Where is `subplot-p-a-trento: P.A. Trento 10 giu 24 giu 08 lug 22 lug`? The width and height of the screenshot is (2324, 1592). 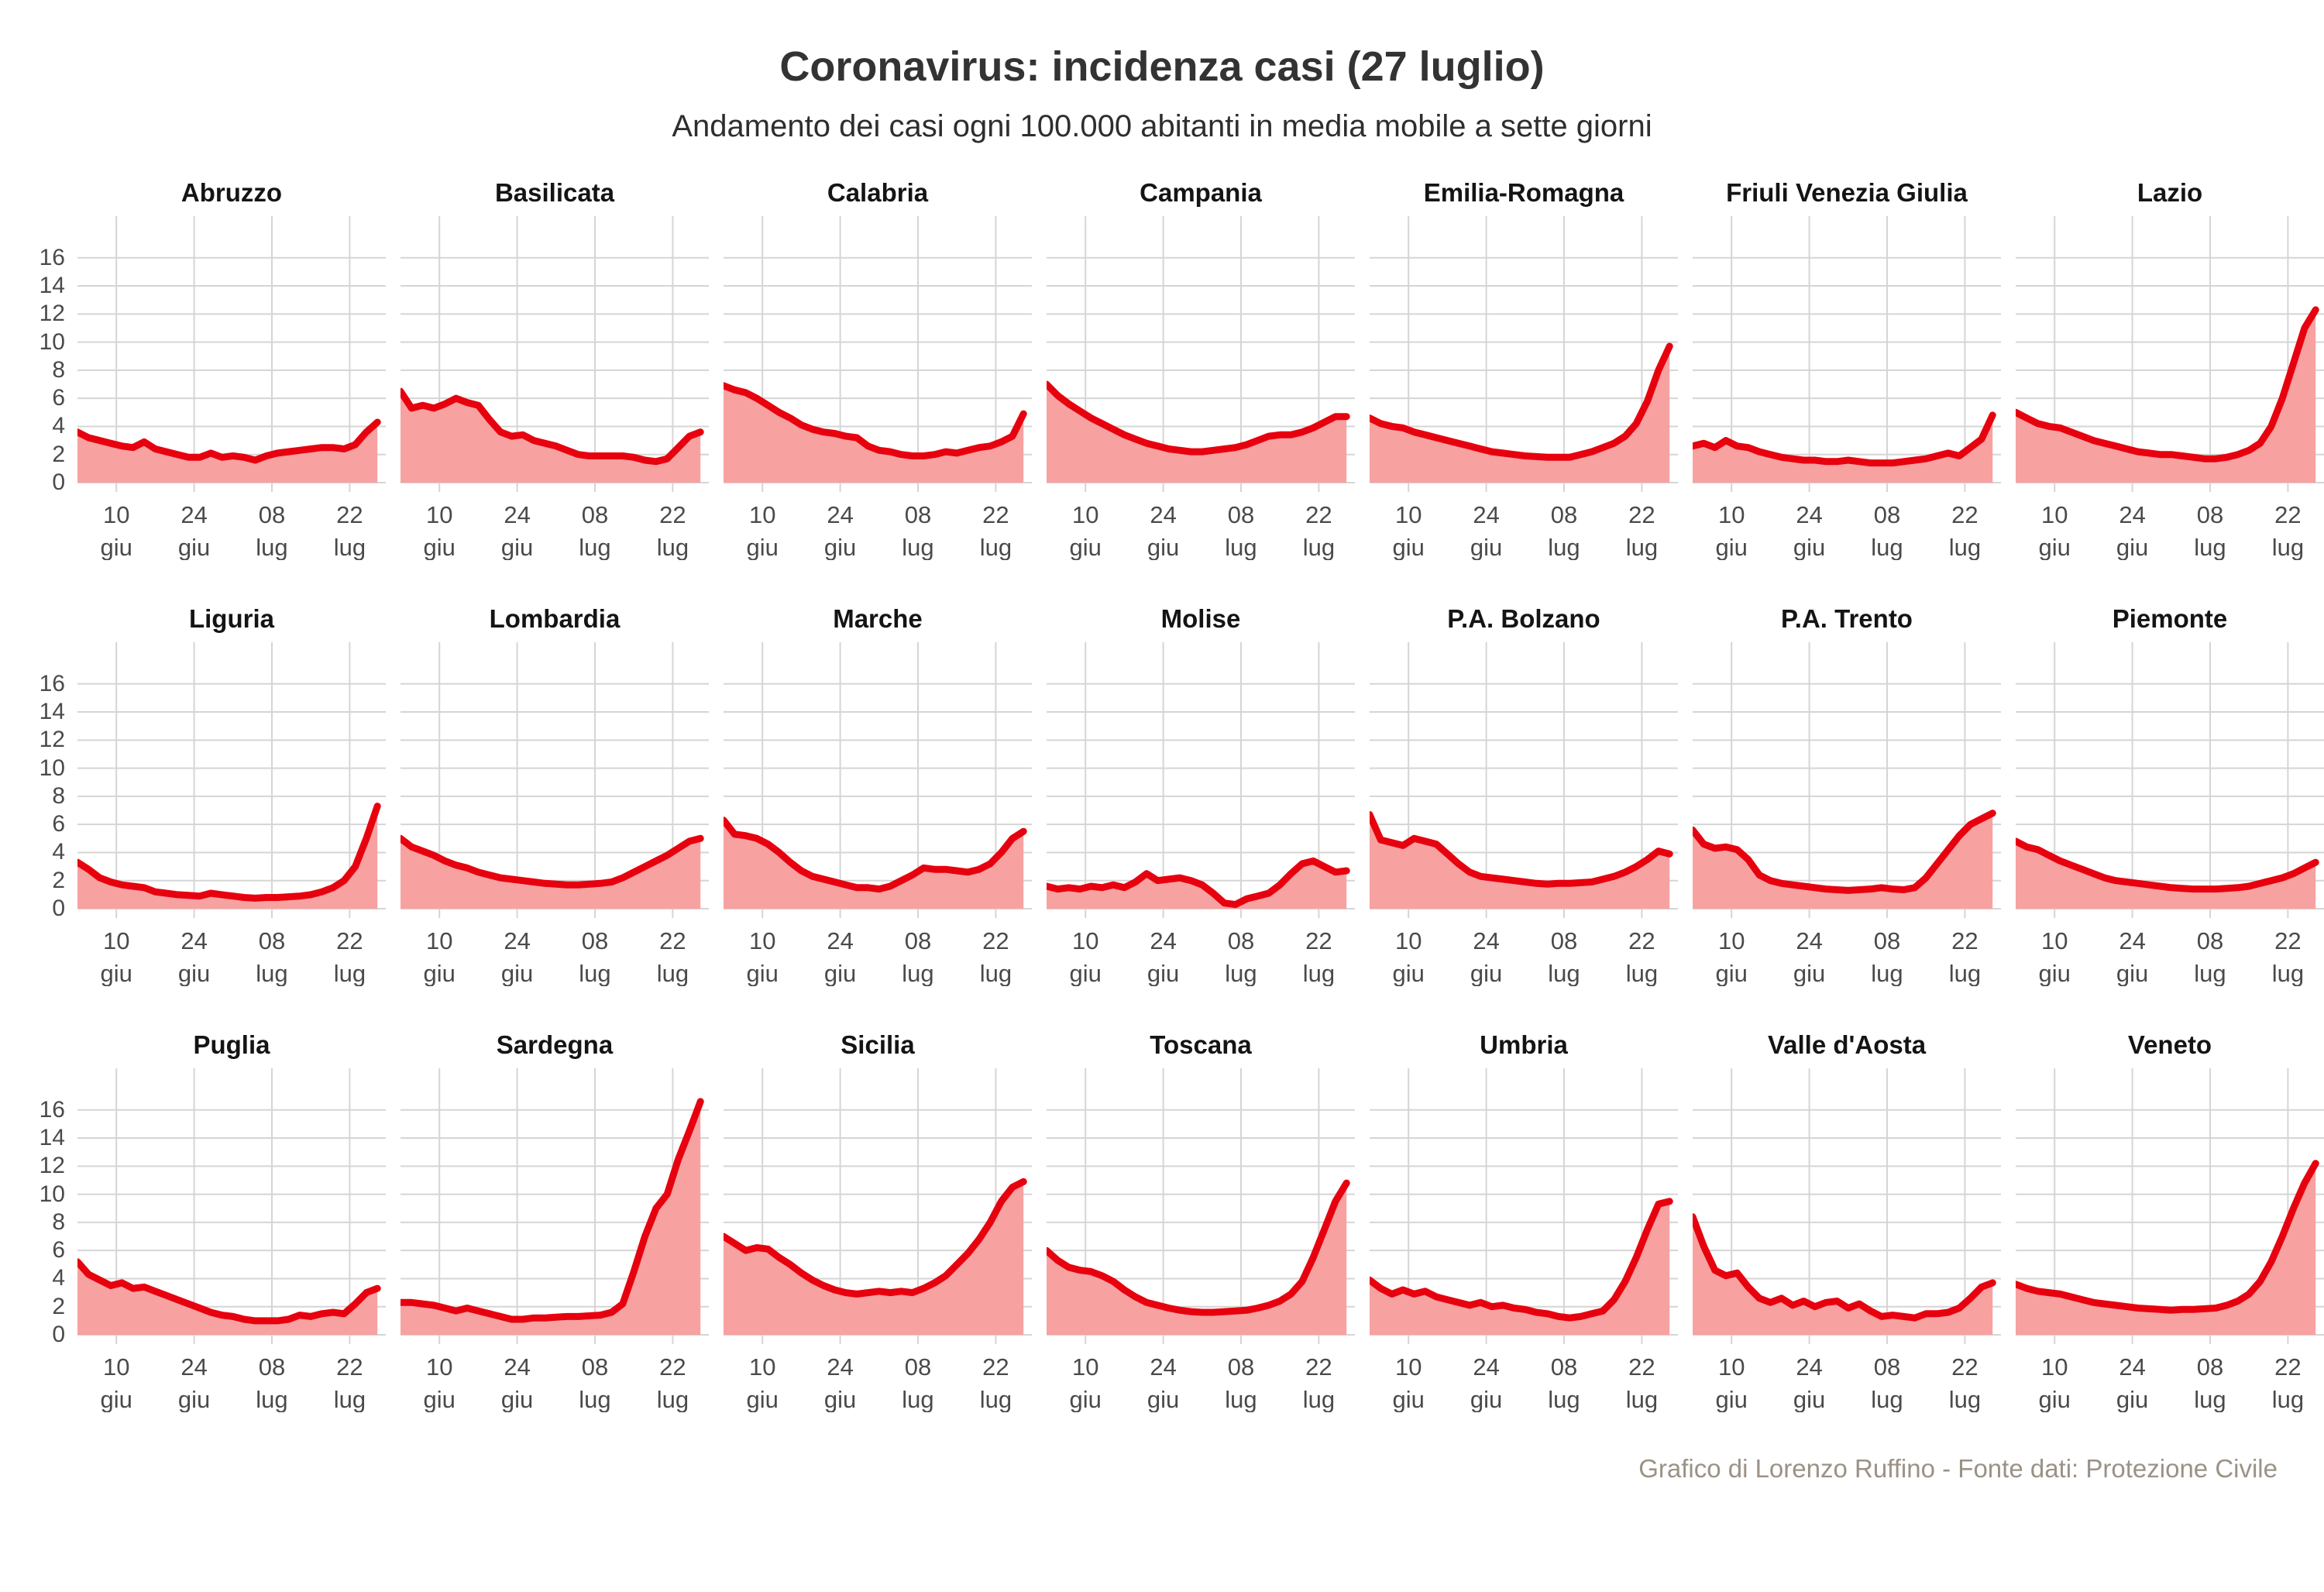 subplot-p-a-trento: P.A. Trento 10 giu 24 giu 08 lug 22 lug is located at coordinates (1847, 794).